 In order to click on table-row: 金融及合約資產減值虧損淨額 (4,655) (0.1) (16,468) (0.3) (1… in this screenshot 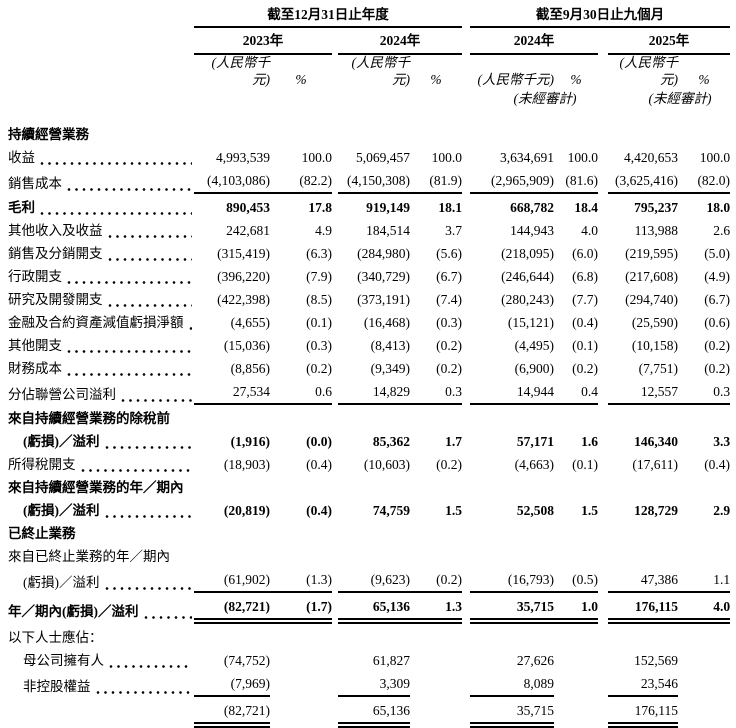, I will do `click(369, 320)`.